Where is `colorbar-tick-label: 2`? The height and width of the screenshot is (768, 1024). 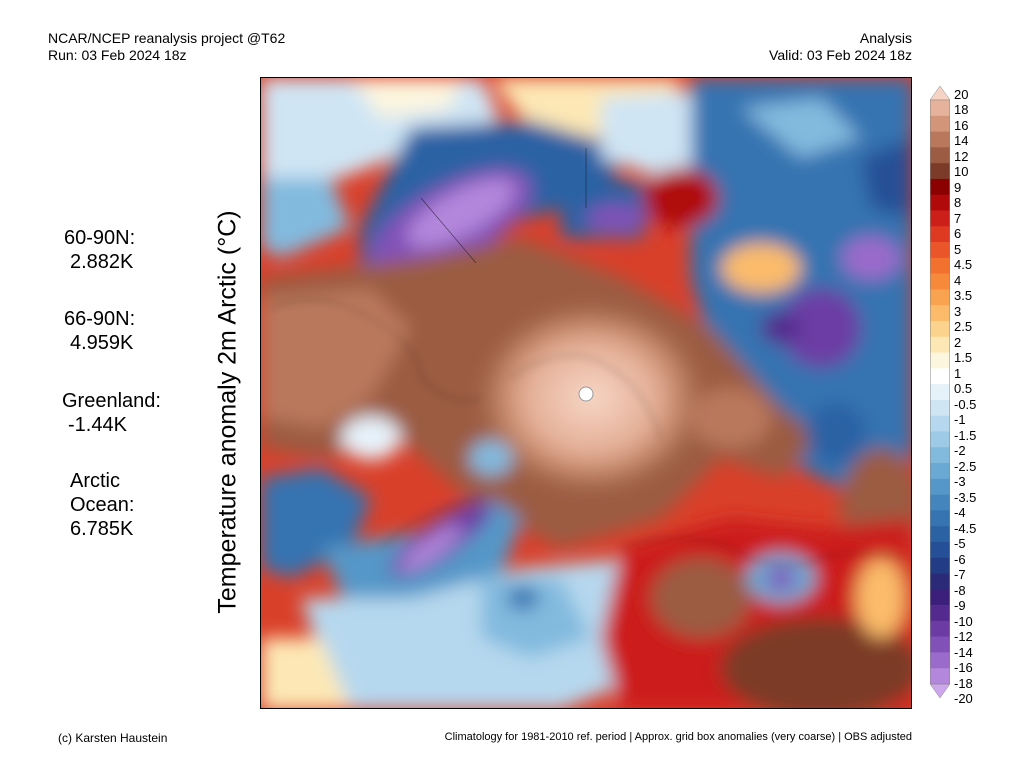 colorbar-tick-label: 2 is located at coordinates (958, 342).